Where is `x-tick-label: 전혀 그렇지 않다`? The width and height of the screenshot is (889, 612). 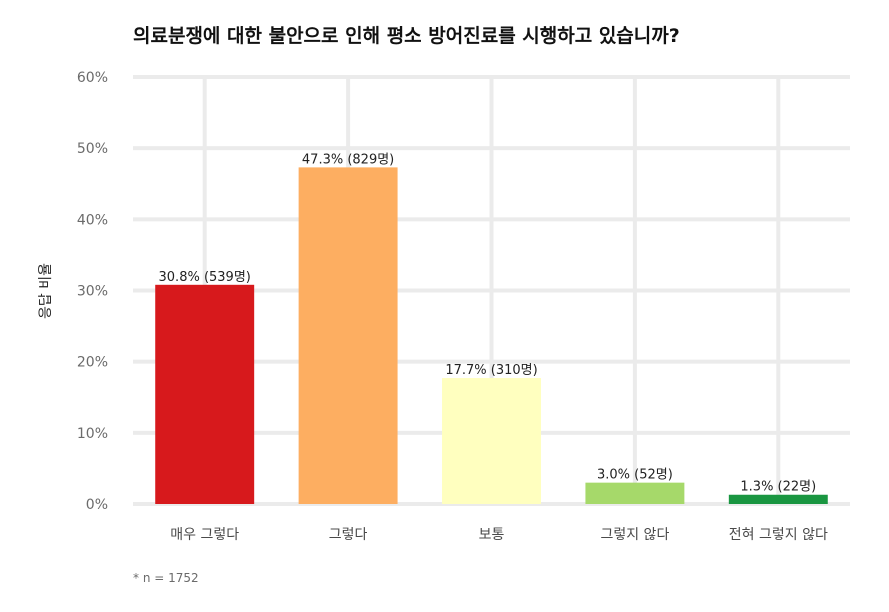
x-tick-label: 전혀 그렇지 않다 is located at coordinates (778, 535).